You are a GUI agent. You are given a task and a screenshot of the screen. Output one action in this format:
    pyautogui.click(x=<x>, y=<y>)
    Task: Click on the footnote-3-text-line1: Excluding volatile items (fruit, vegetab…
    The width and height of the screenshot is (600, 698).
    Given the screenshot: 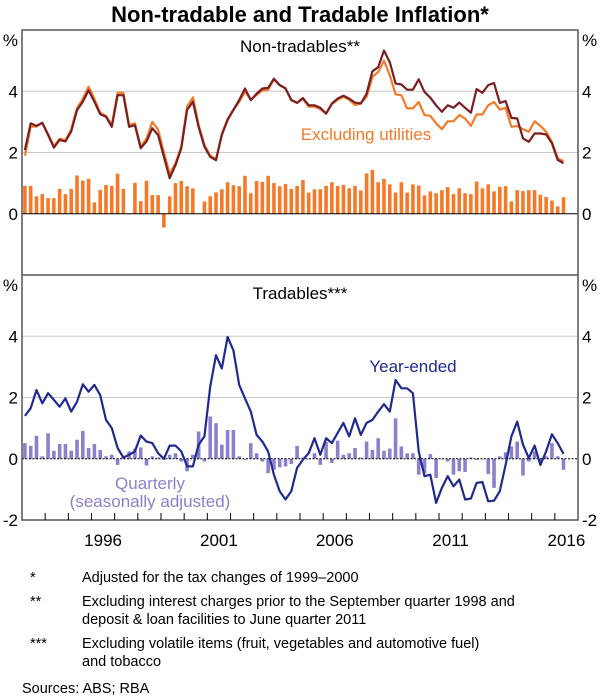 What is the action you would take?
    pyautogui.click(x=280, y=644)
    